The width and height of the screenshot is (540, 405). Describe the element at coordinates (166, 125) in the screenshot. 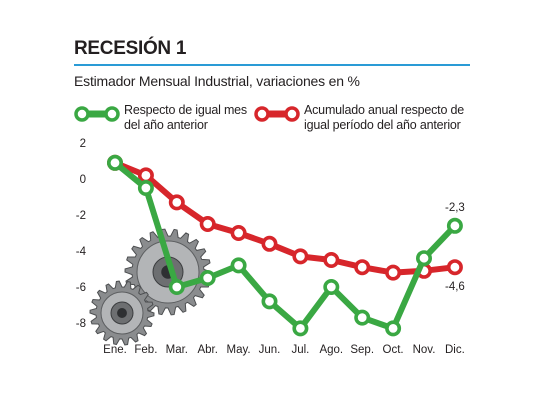

I see `legend-green-line2: del año anterior` at that location.